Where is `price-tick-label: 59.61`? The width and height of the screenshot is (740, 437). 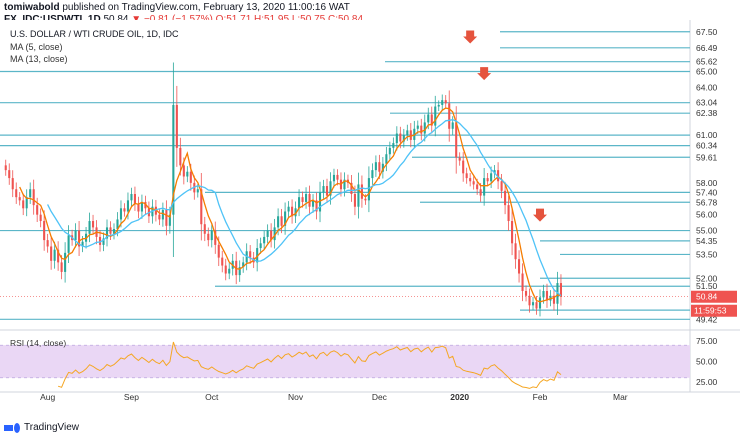 price-tick-label: 59.61 is located at coordinates (707, 157).